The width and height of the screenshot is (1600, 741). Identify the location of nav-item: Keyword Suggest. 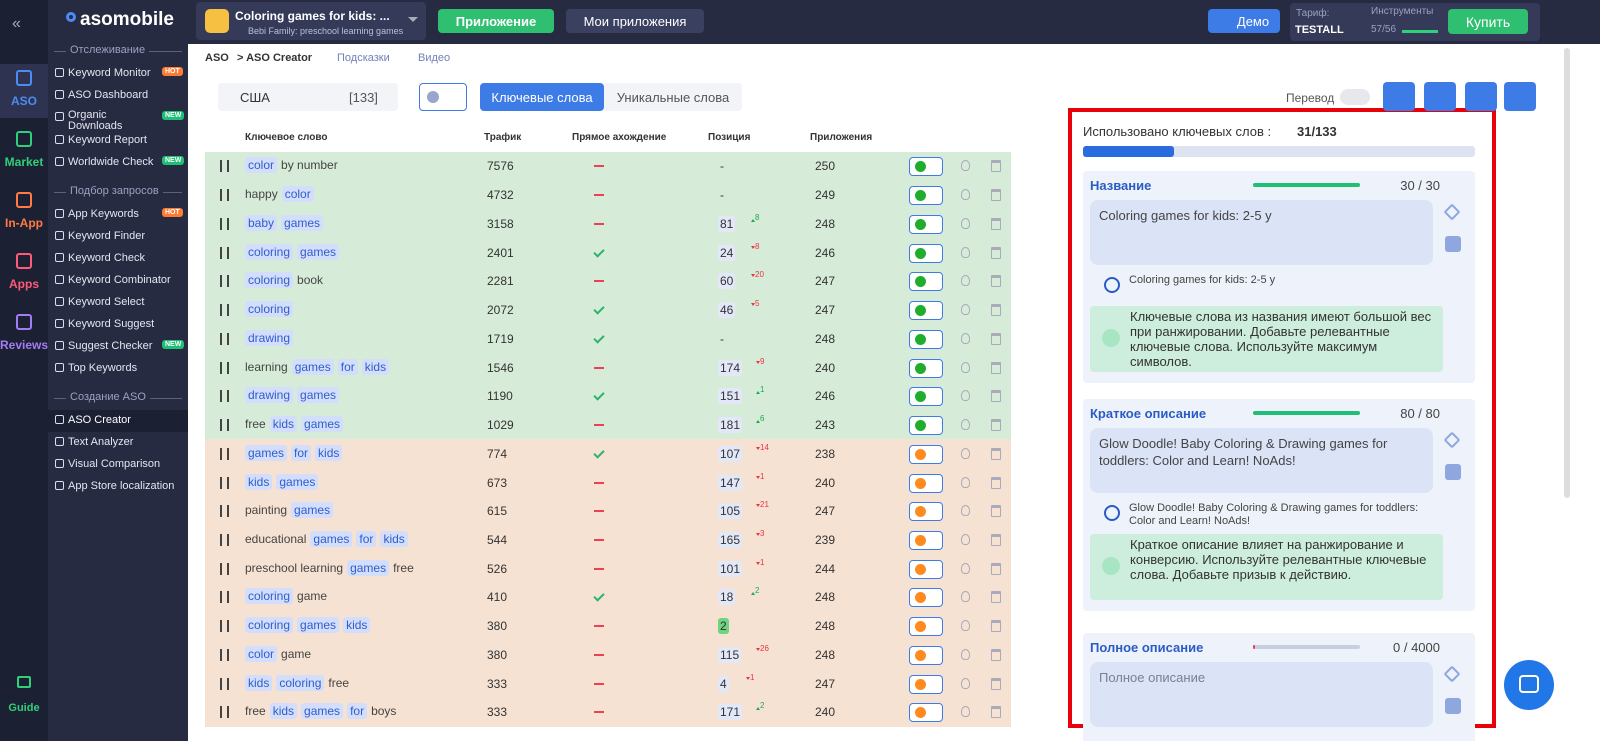
(111, 324).